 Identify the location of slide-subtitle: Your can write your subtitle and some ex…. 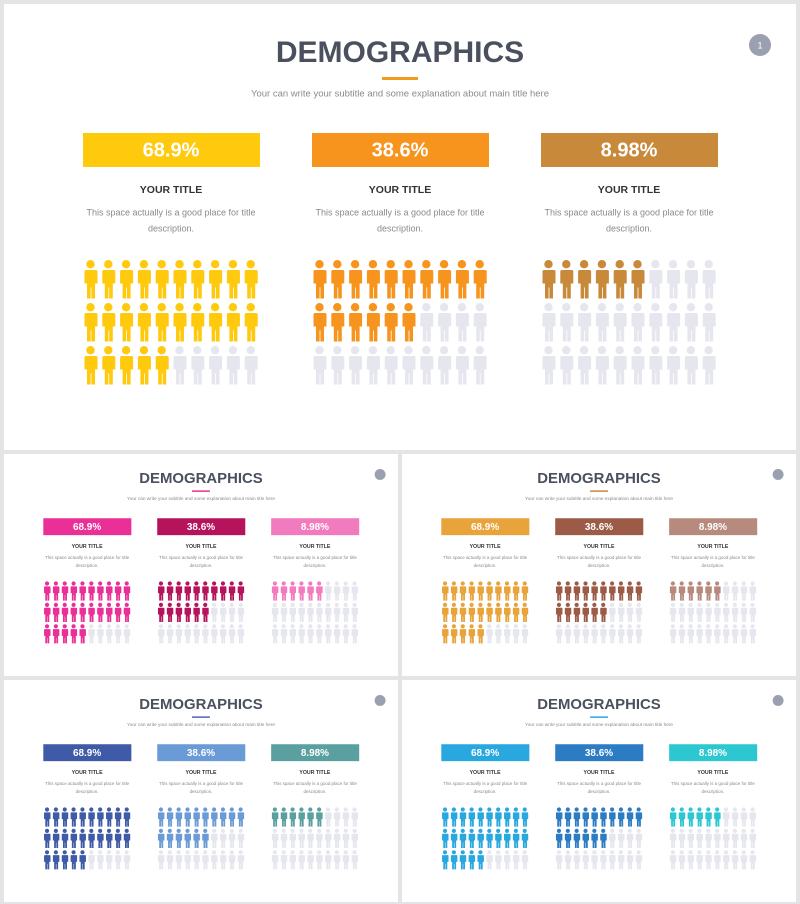
(599, 499).